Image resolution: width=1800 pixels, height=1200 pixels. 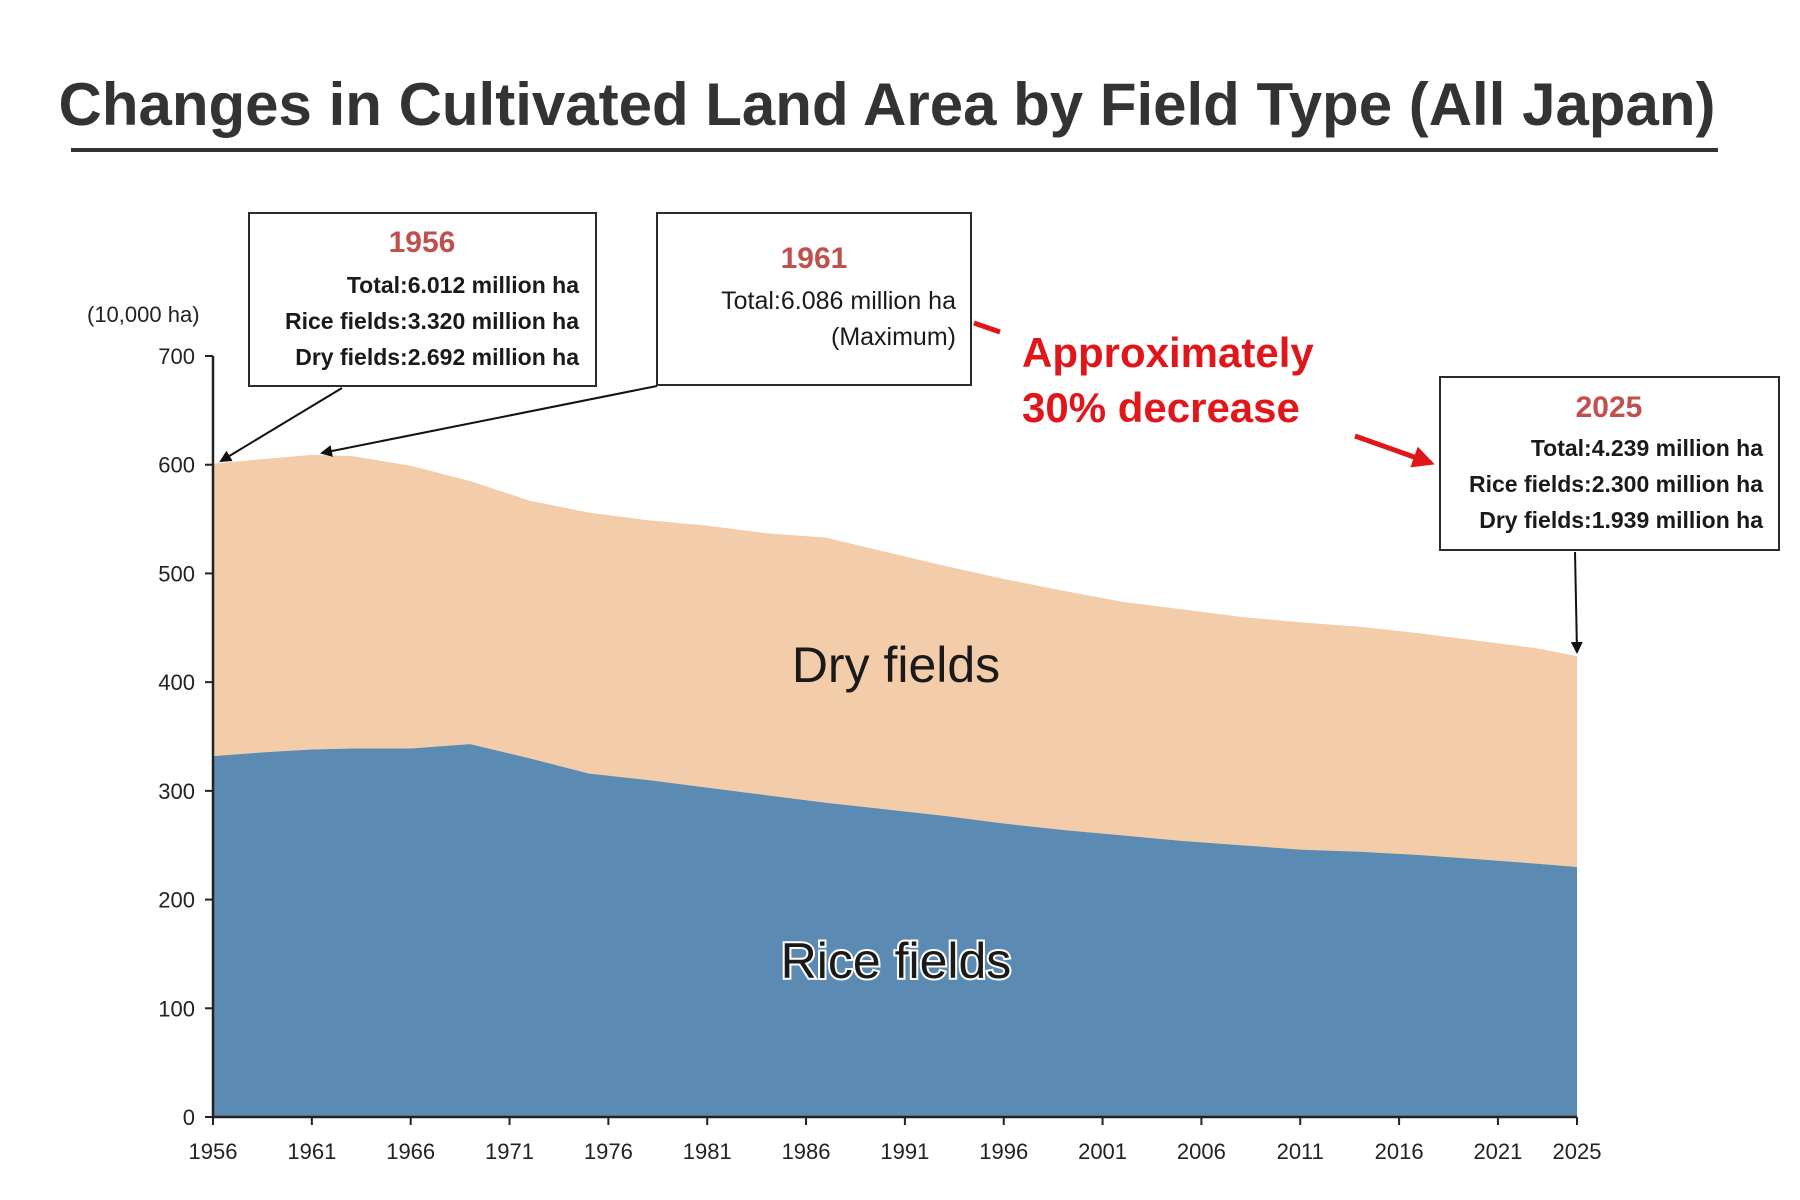 What do you see at coordinates (489, 421) in the screenshot?
I see `annotation-1961-arrow` at bounding box center [489, 421].